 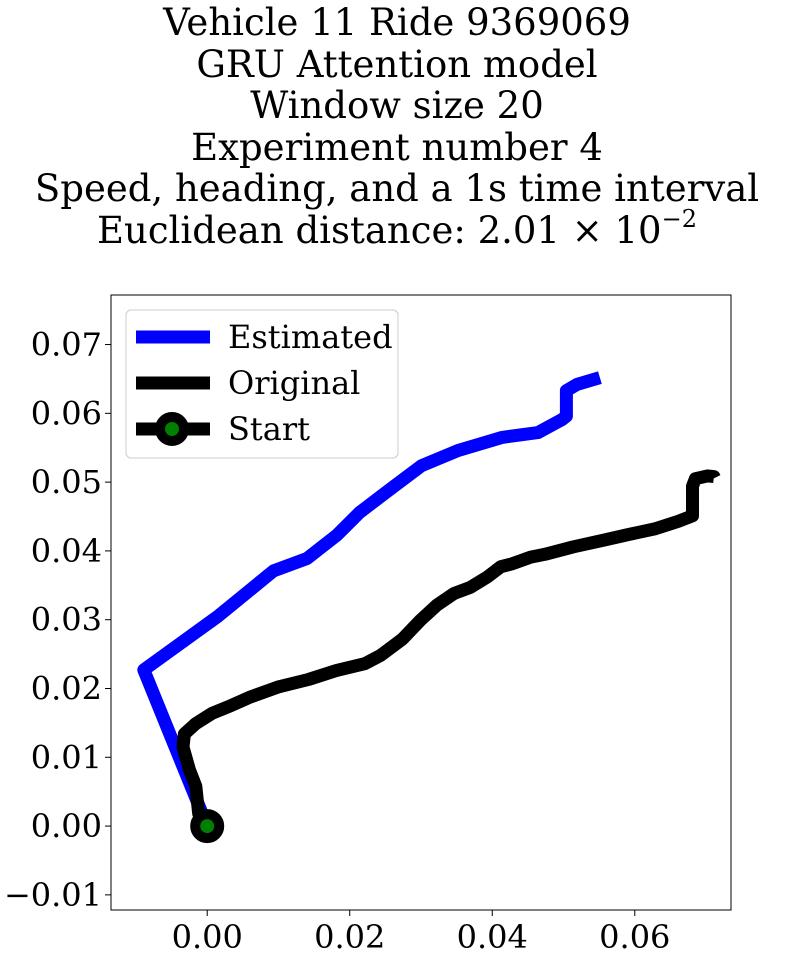 I want to click on x-tick-label: 0.00, so click(x=207, y=937).